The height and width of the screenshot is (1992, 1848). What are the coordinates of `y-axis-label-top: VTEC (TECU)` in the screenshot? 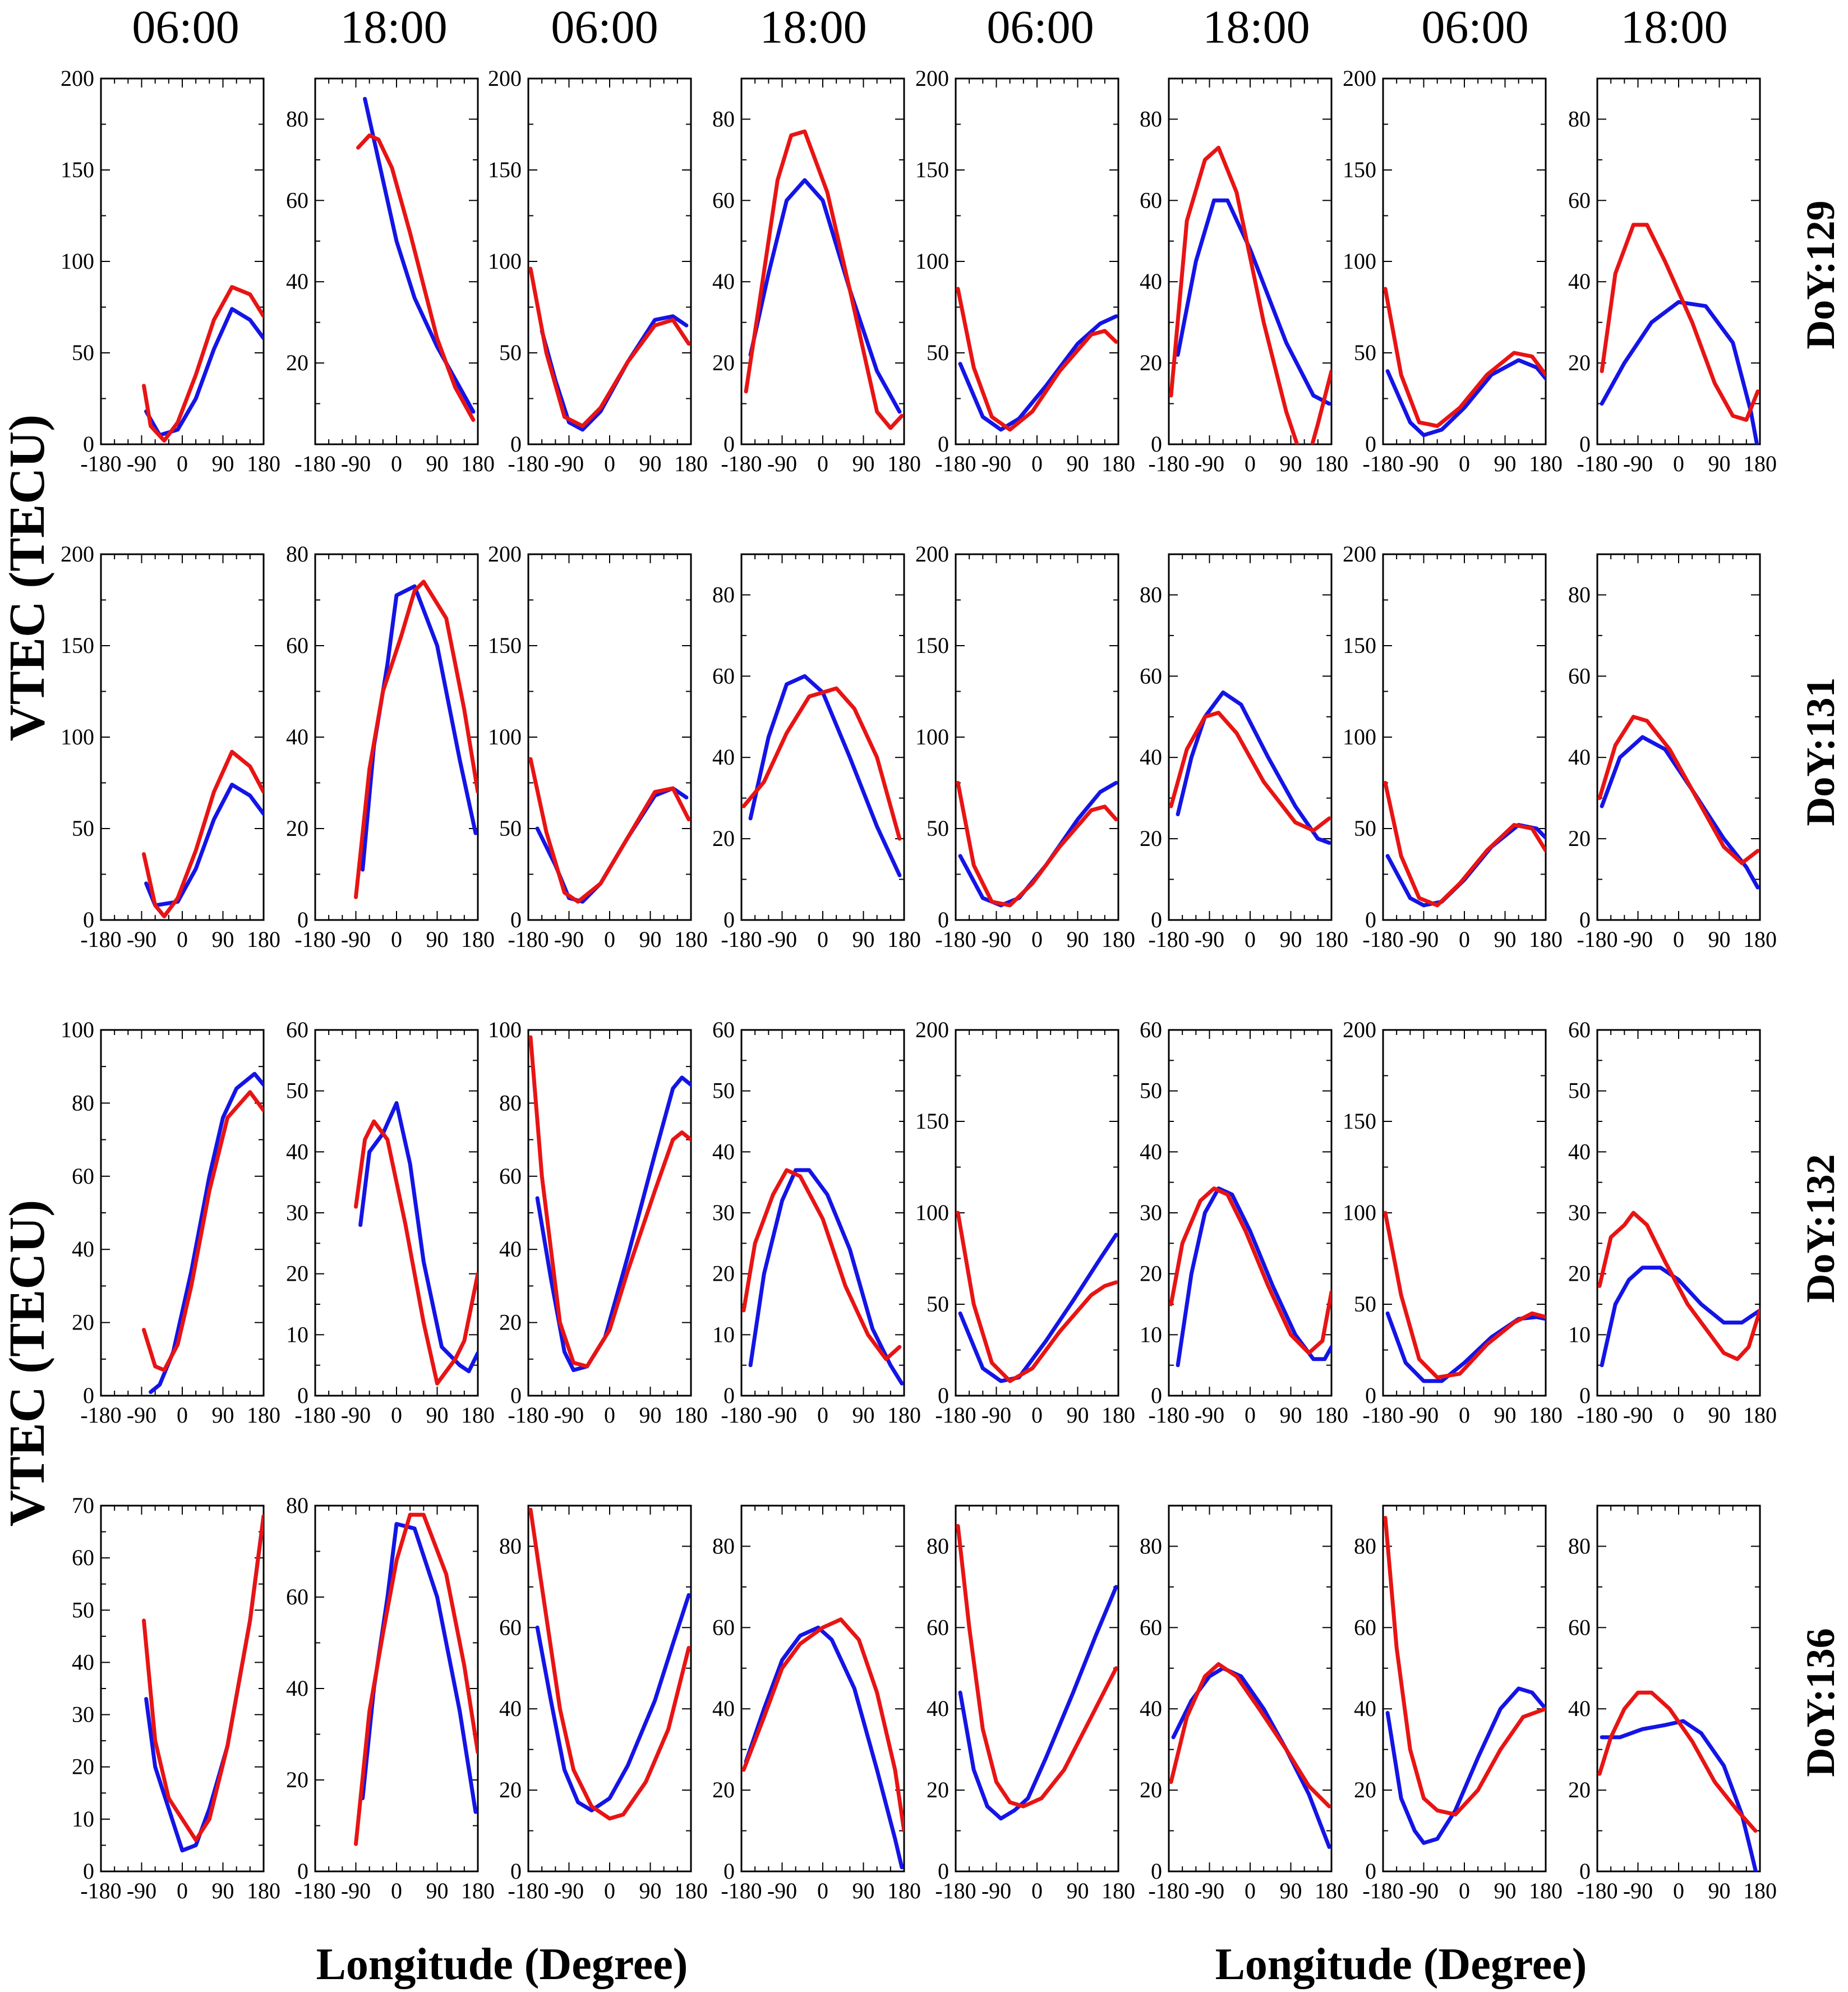 It's located at (27, 579).